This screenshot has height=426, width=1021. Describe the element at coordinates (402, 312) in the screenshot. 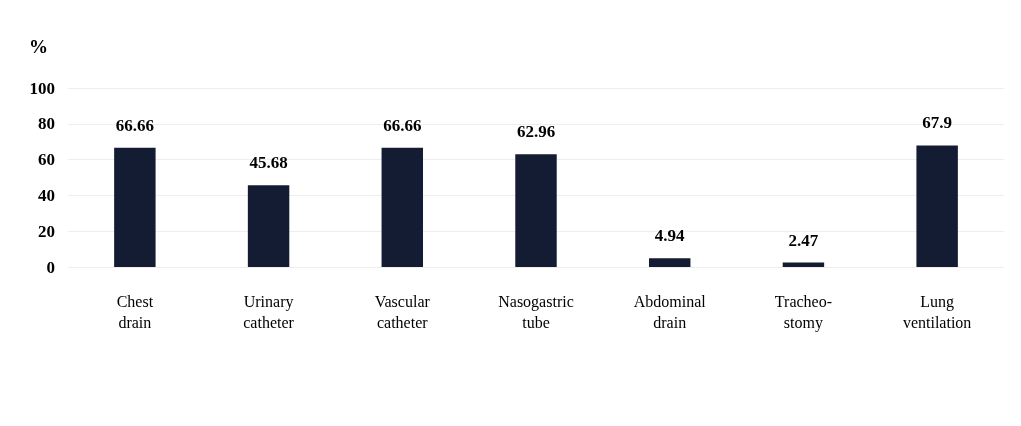

I see `x-tick-label: Vascular catheter` at that location.